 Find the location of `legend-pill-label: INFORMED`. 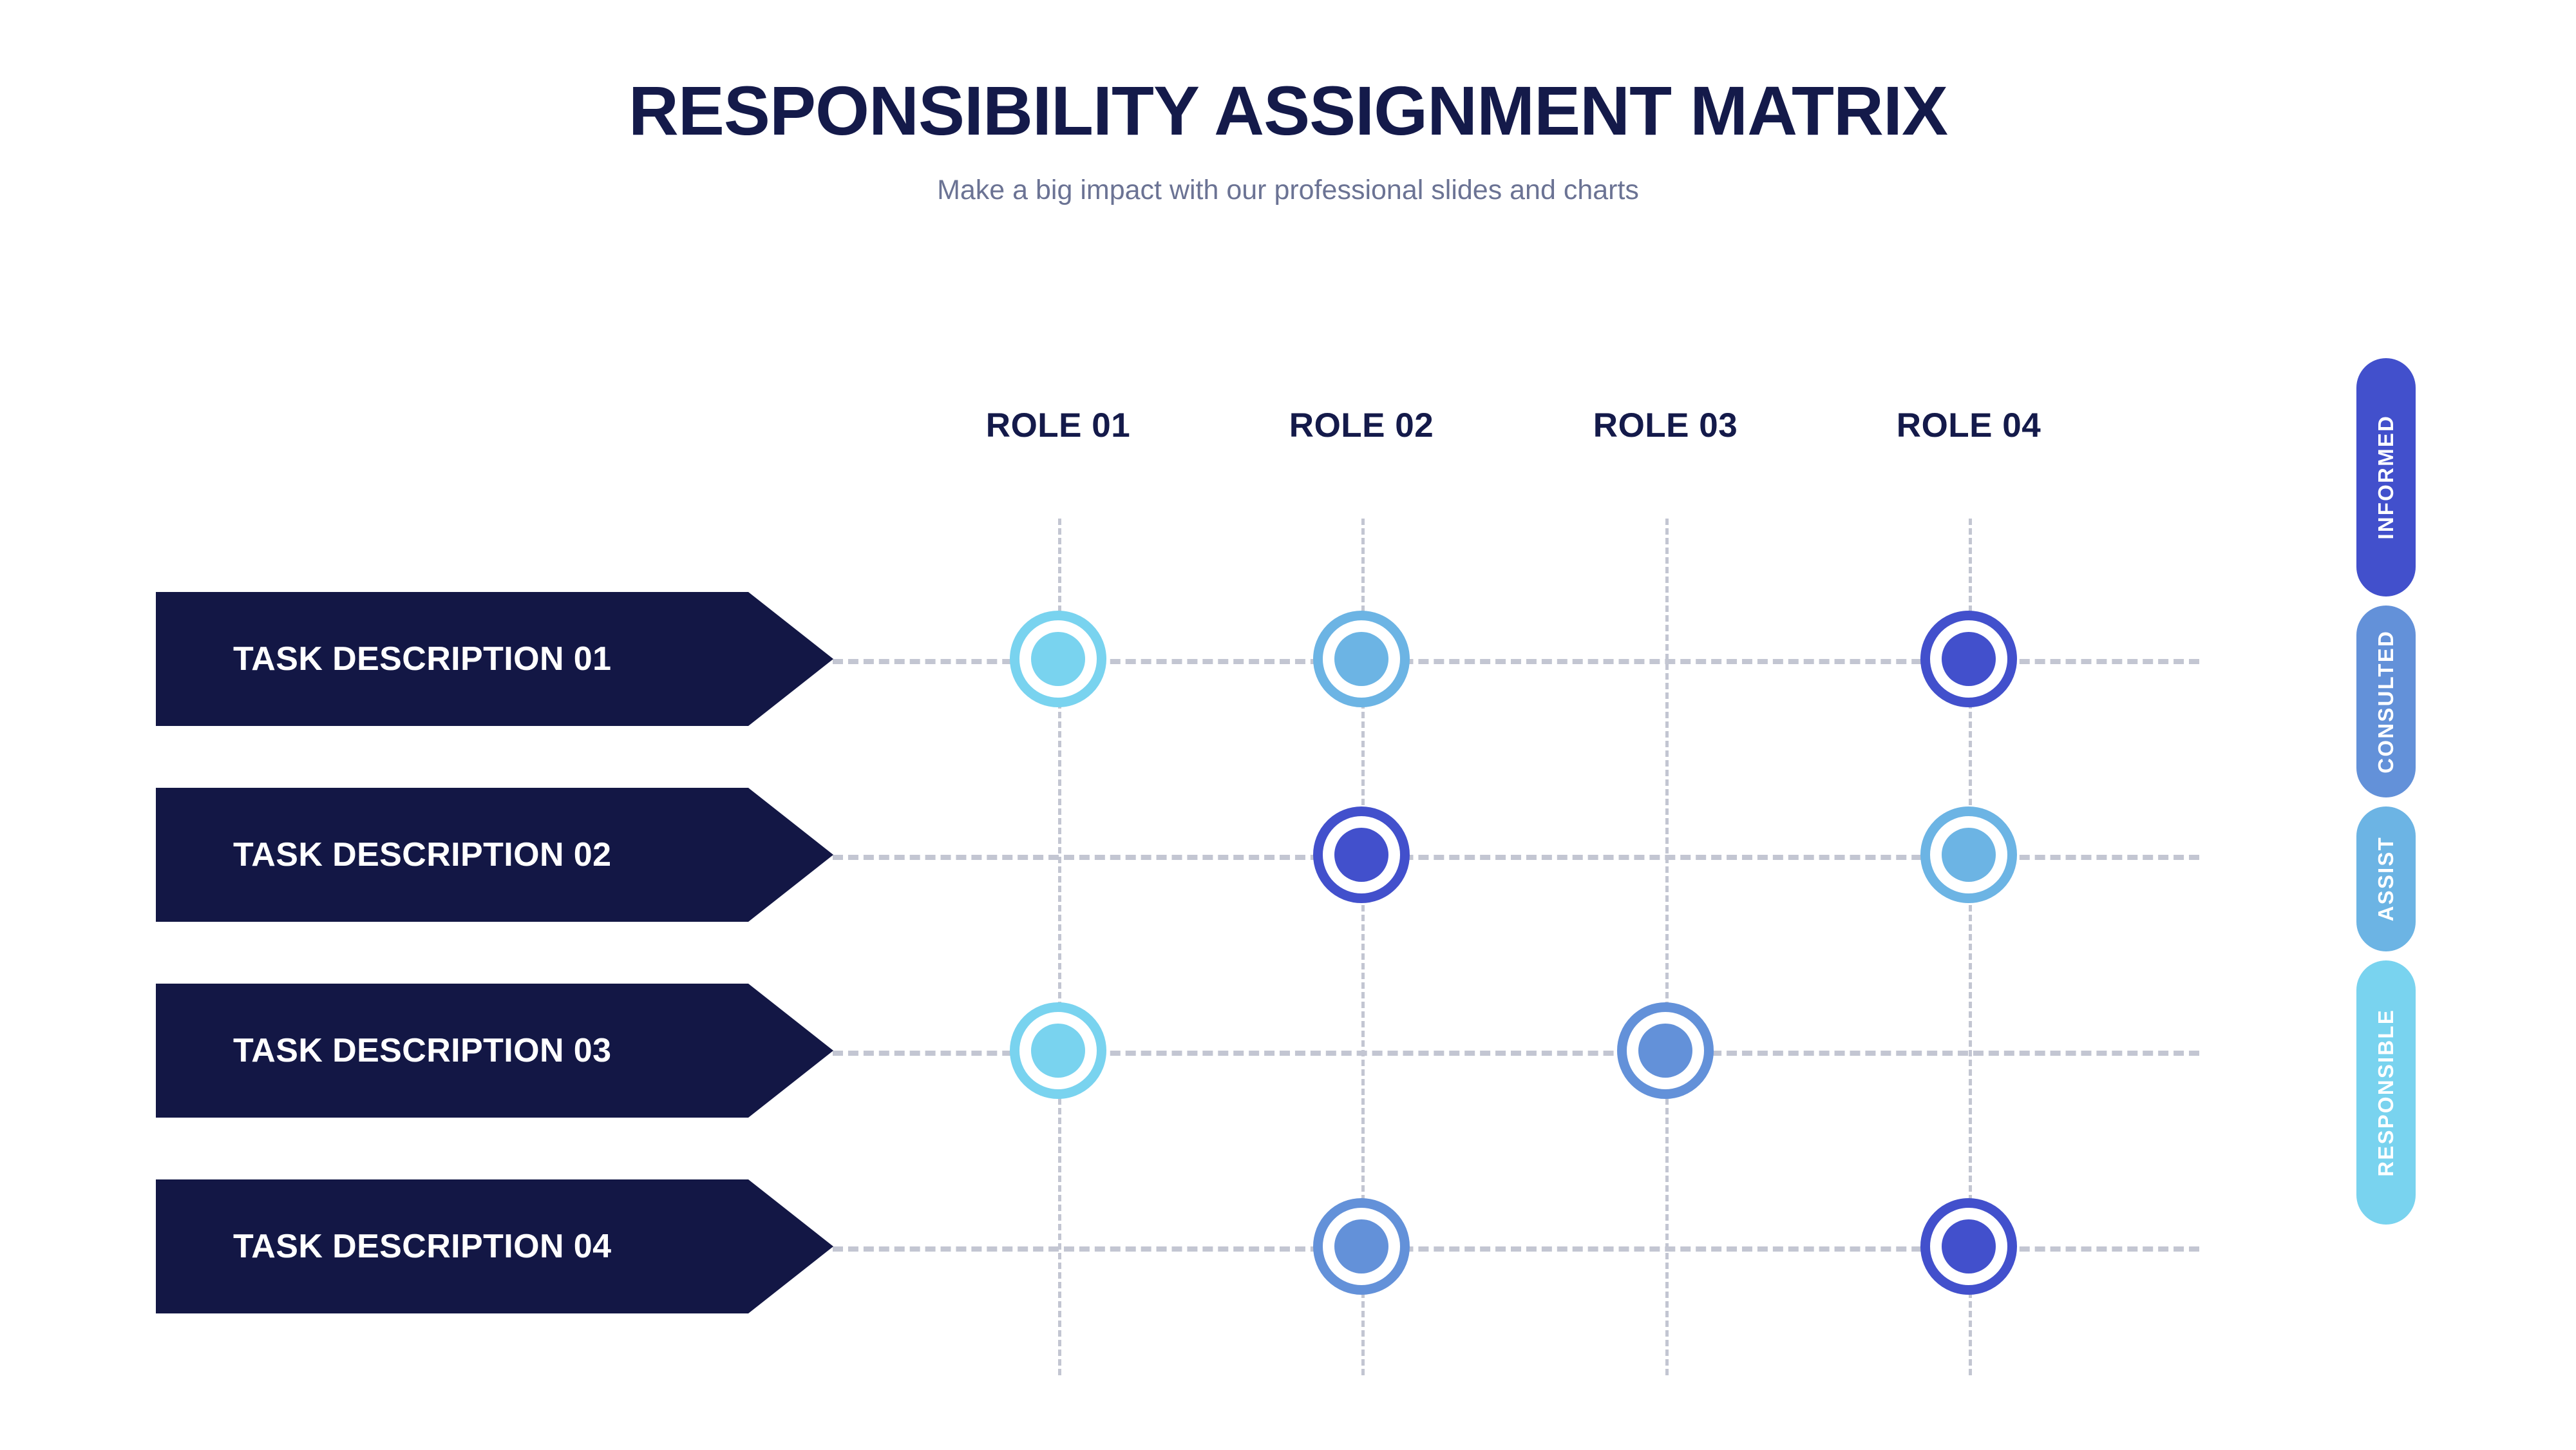

legend-pill-label: INFORMED is located at coordinates (2386, 478).